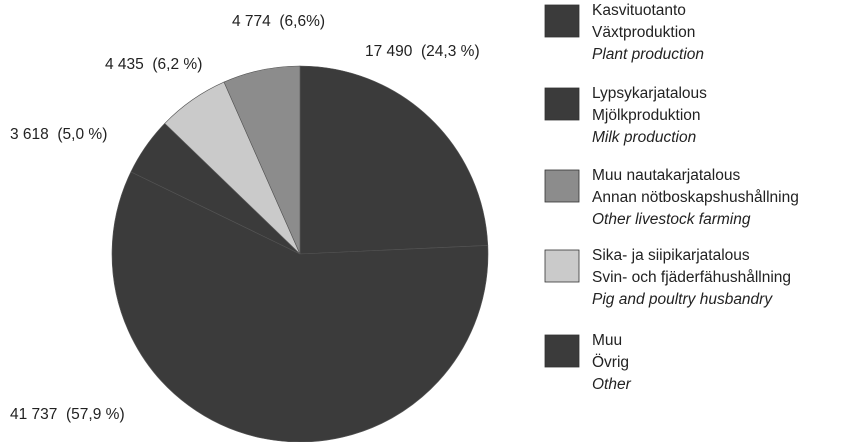 The width and height of the screenshot is (860, 442). I want to click on legend-label: Muu nautakarjatalous, so click(666, 175).